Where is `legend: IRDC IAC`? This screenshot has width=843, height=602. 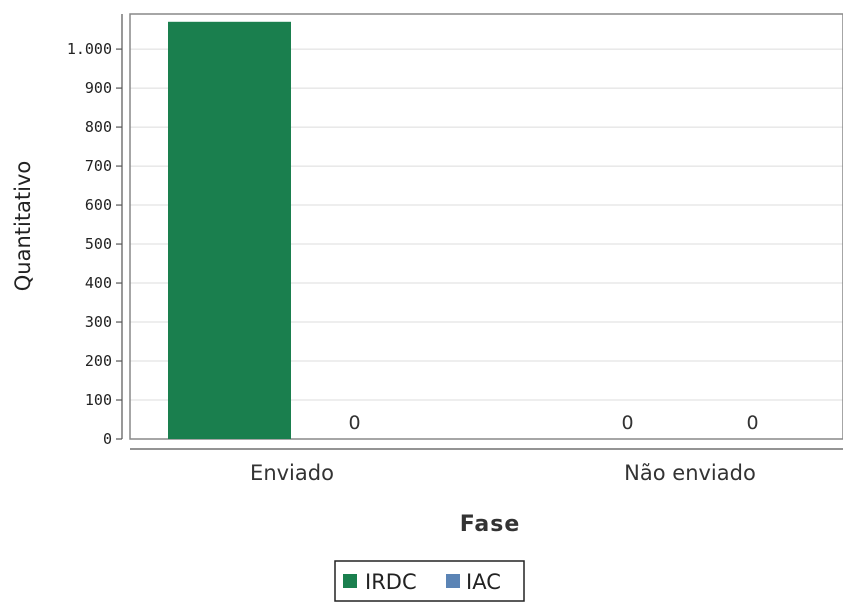
legend: IRDC IAC is located at coordinates (429, 581).